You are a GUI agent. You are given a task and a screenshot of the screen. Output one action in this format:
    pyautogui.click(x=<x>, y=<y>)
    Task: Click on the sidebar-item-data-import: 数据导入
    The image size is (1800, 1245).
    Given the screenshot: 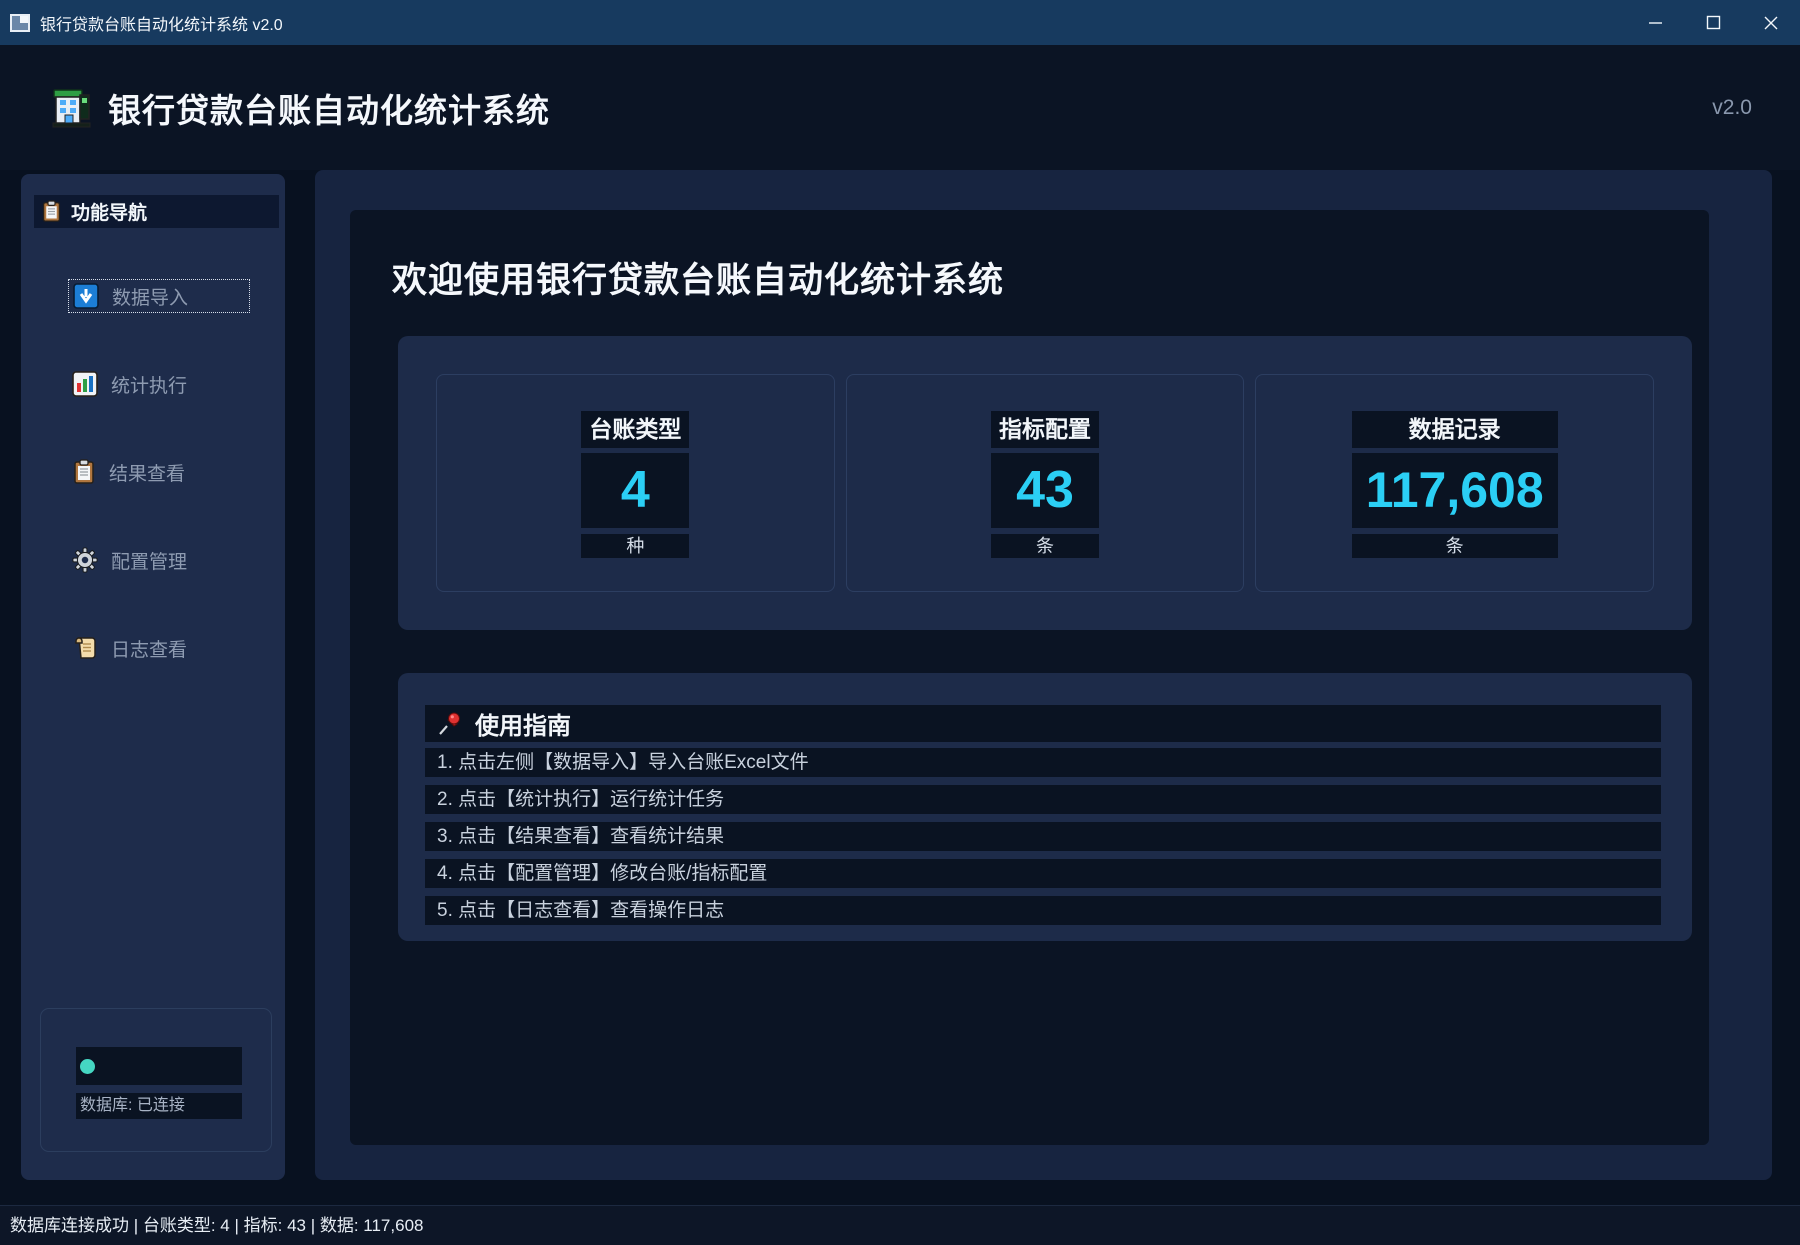 What is the action you would take?
    pyautogui.click(x=159, y=296)
    